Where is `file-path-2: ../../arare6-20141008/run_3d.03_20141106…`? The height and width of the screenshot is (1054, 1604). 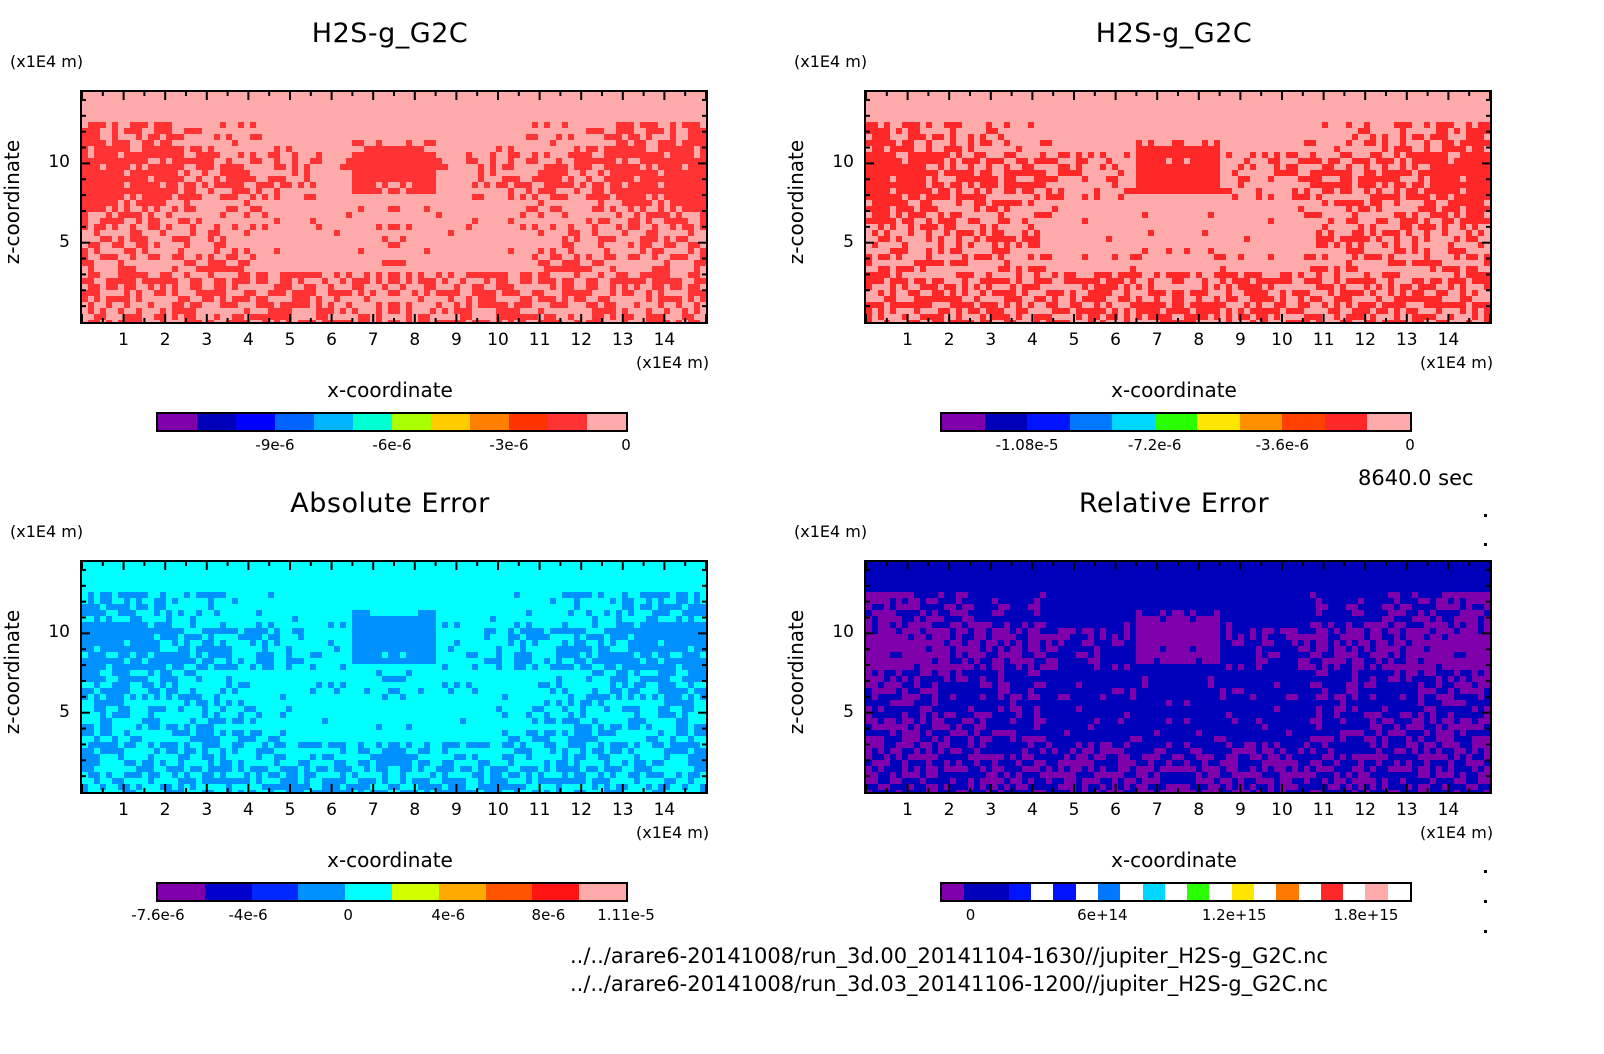 file-path-2: ../../arare6-20141008/run_3d.03_20141106… is located at coordinates (949, 984).